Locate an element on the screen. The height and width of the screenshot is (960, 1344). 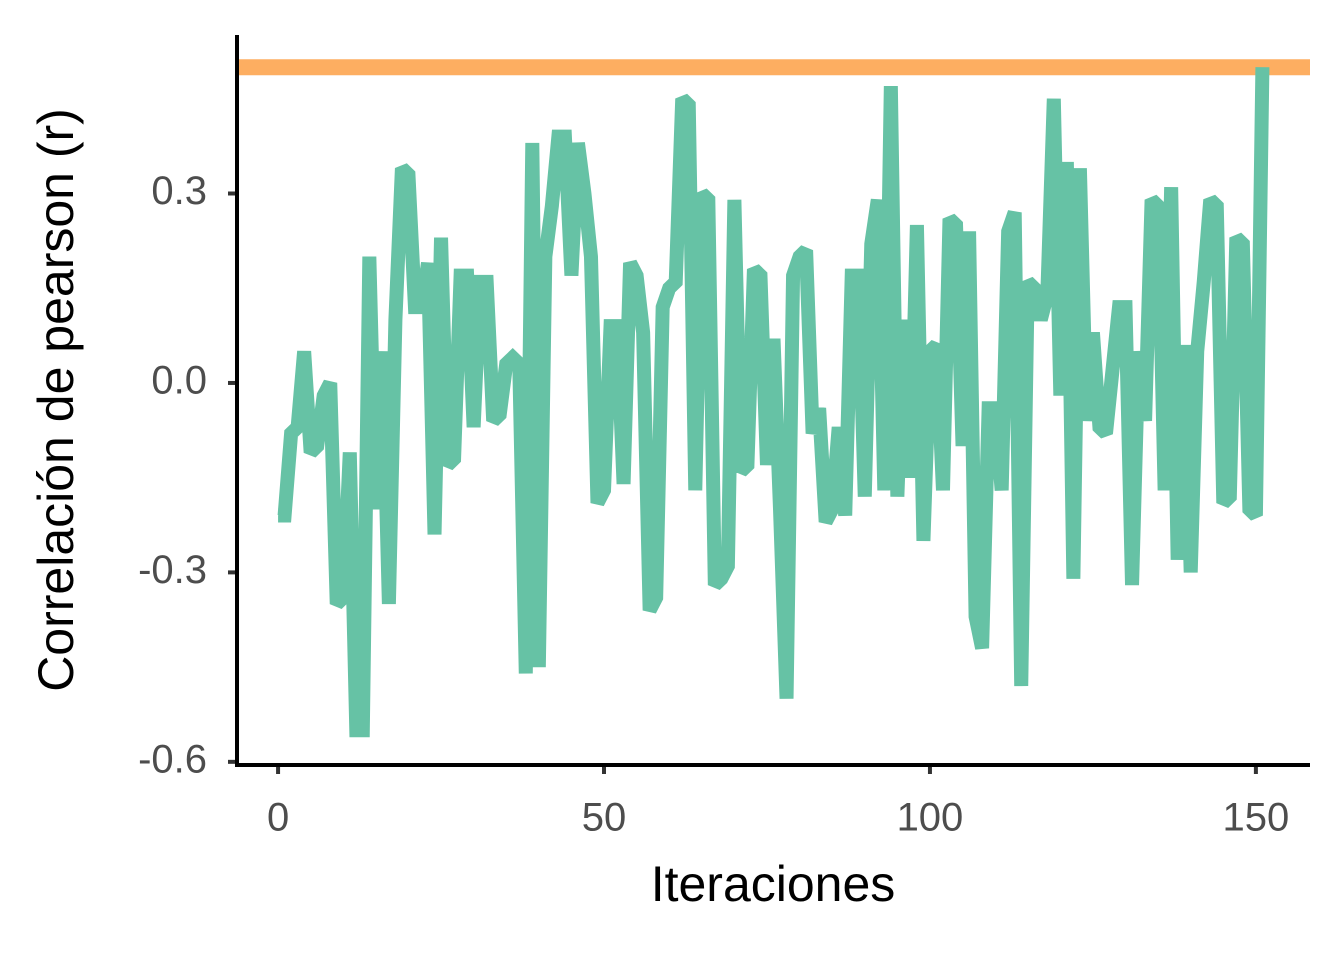
x-axis-title: Iteraciones is located at coordinates (773, 884).